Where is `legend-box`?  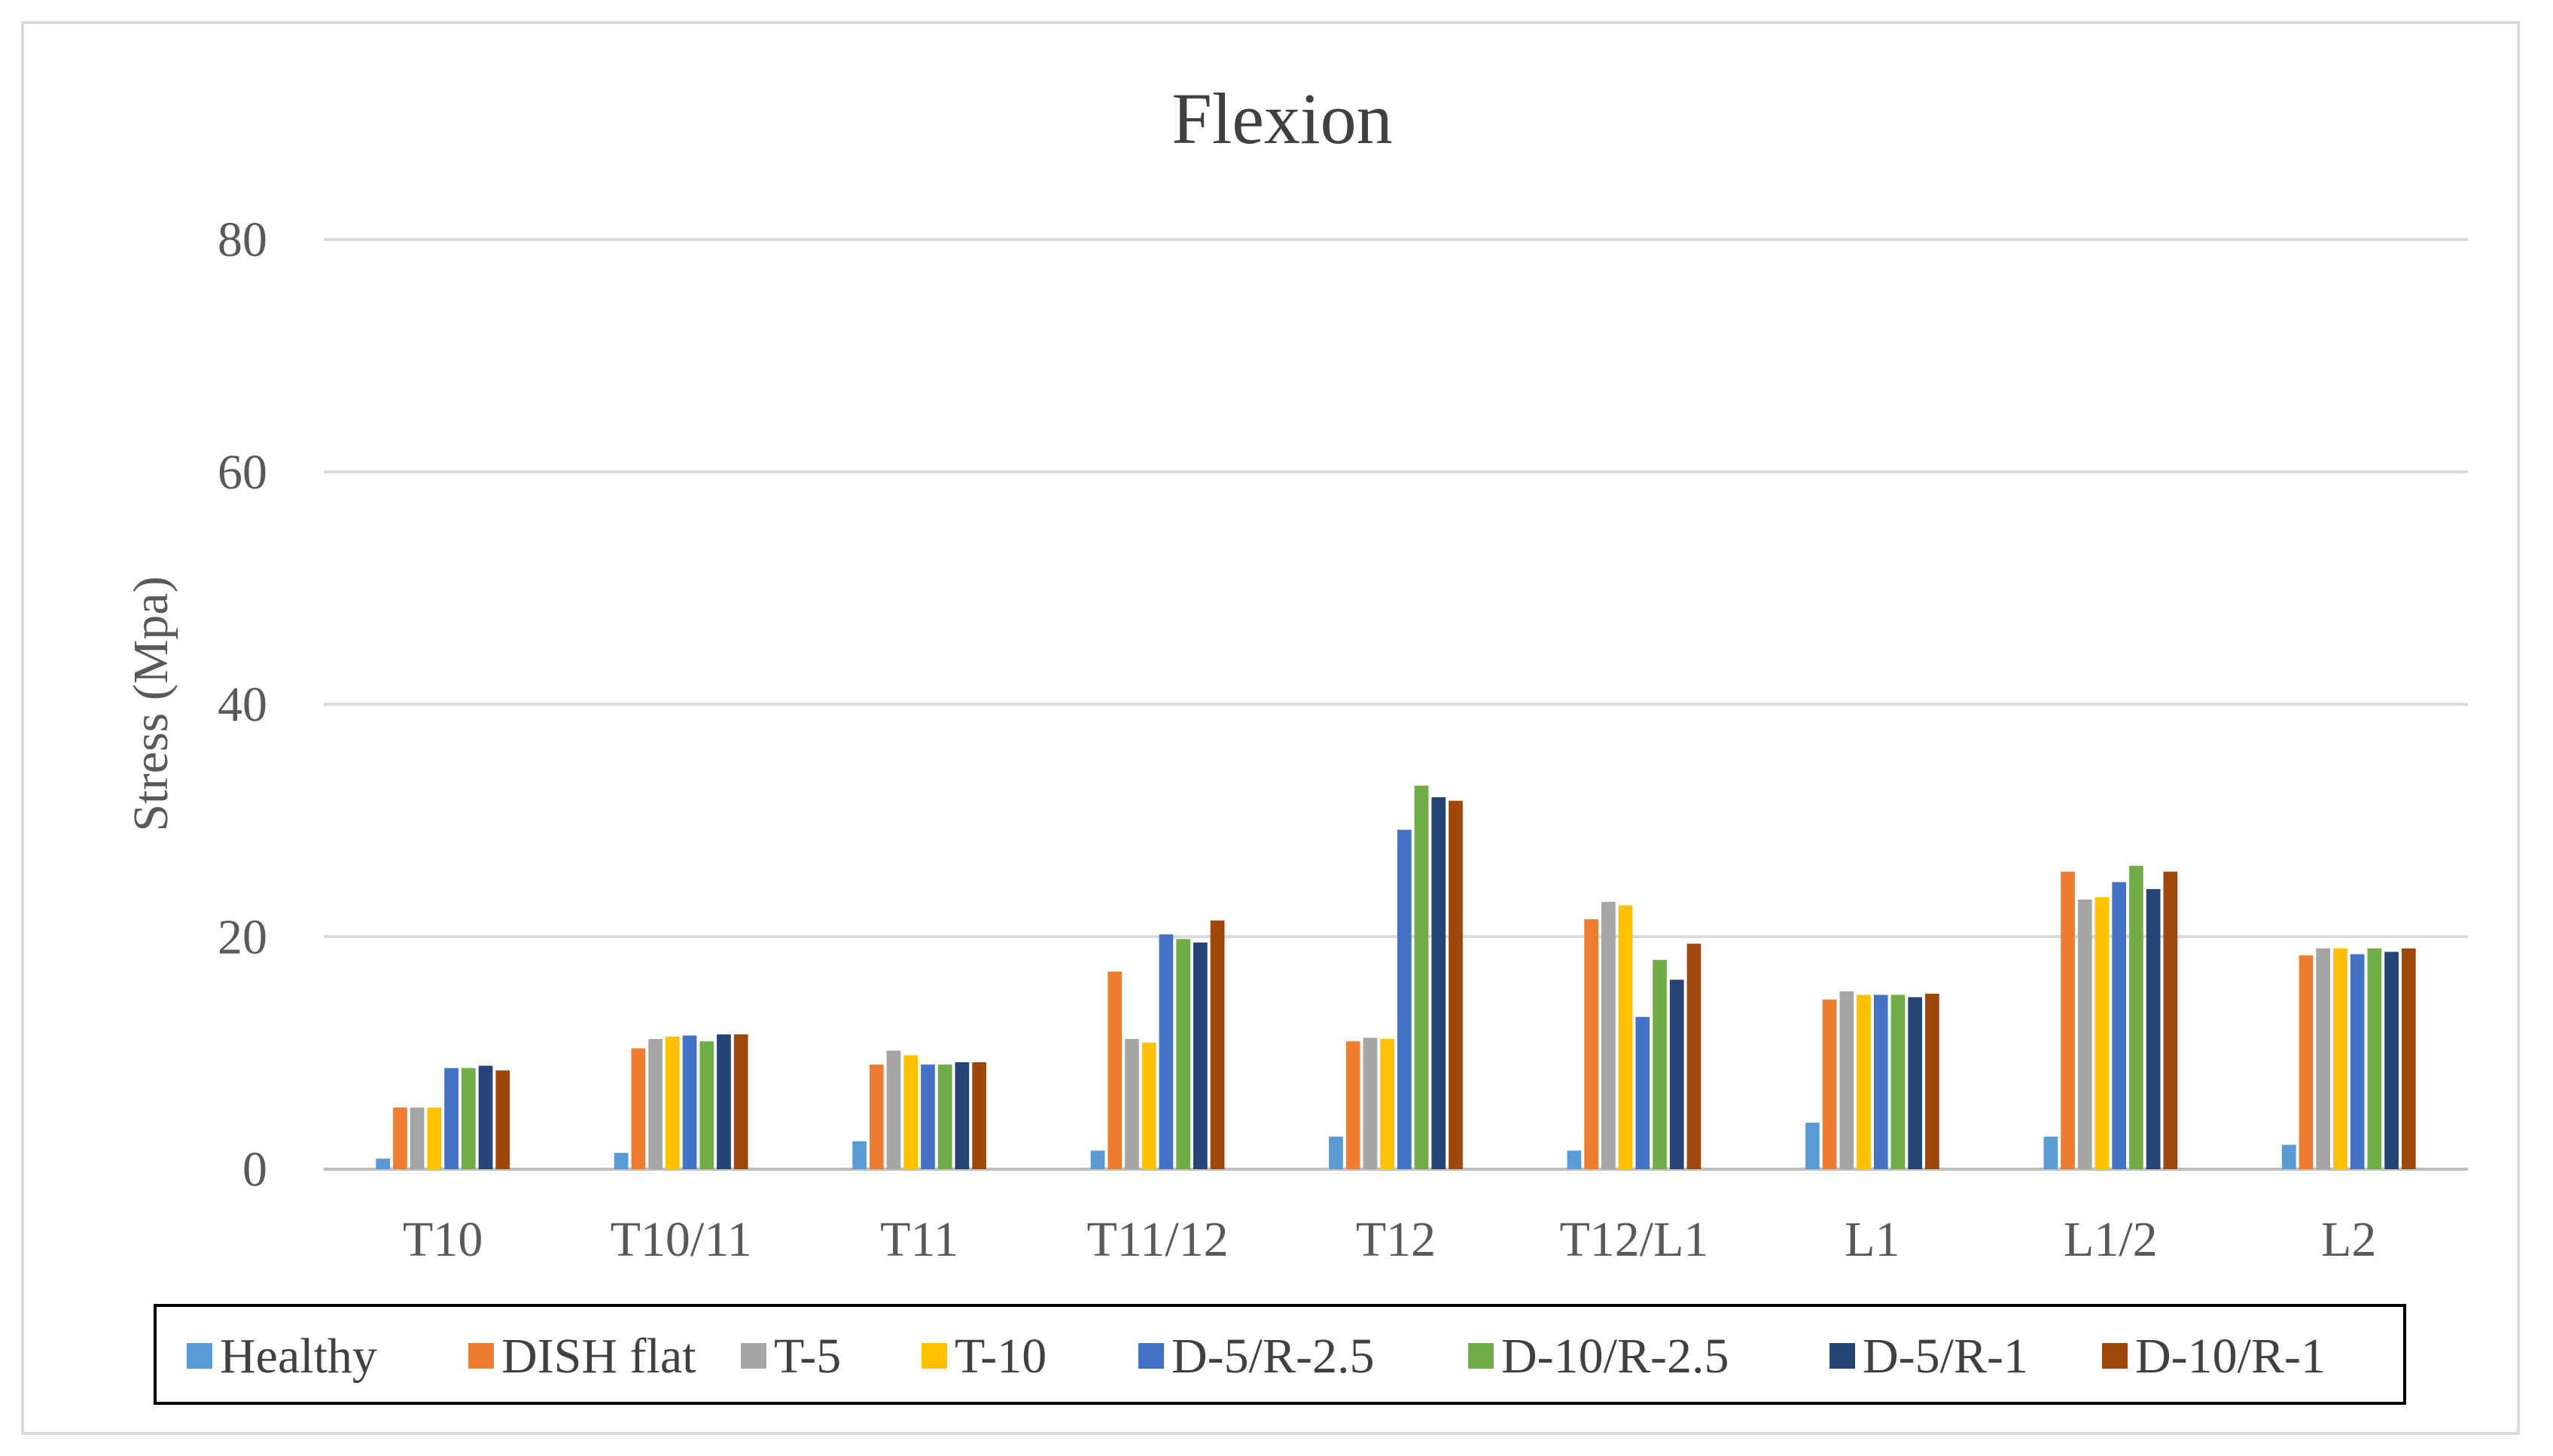 legend-box is located at coordinates (1280, 1354).